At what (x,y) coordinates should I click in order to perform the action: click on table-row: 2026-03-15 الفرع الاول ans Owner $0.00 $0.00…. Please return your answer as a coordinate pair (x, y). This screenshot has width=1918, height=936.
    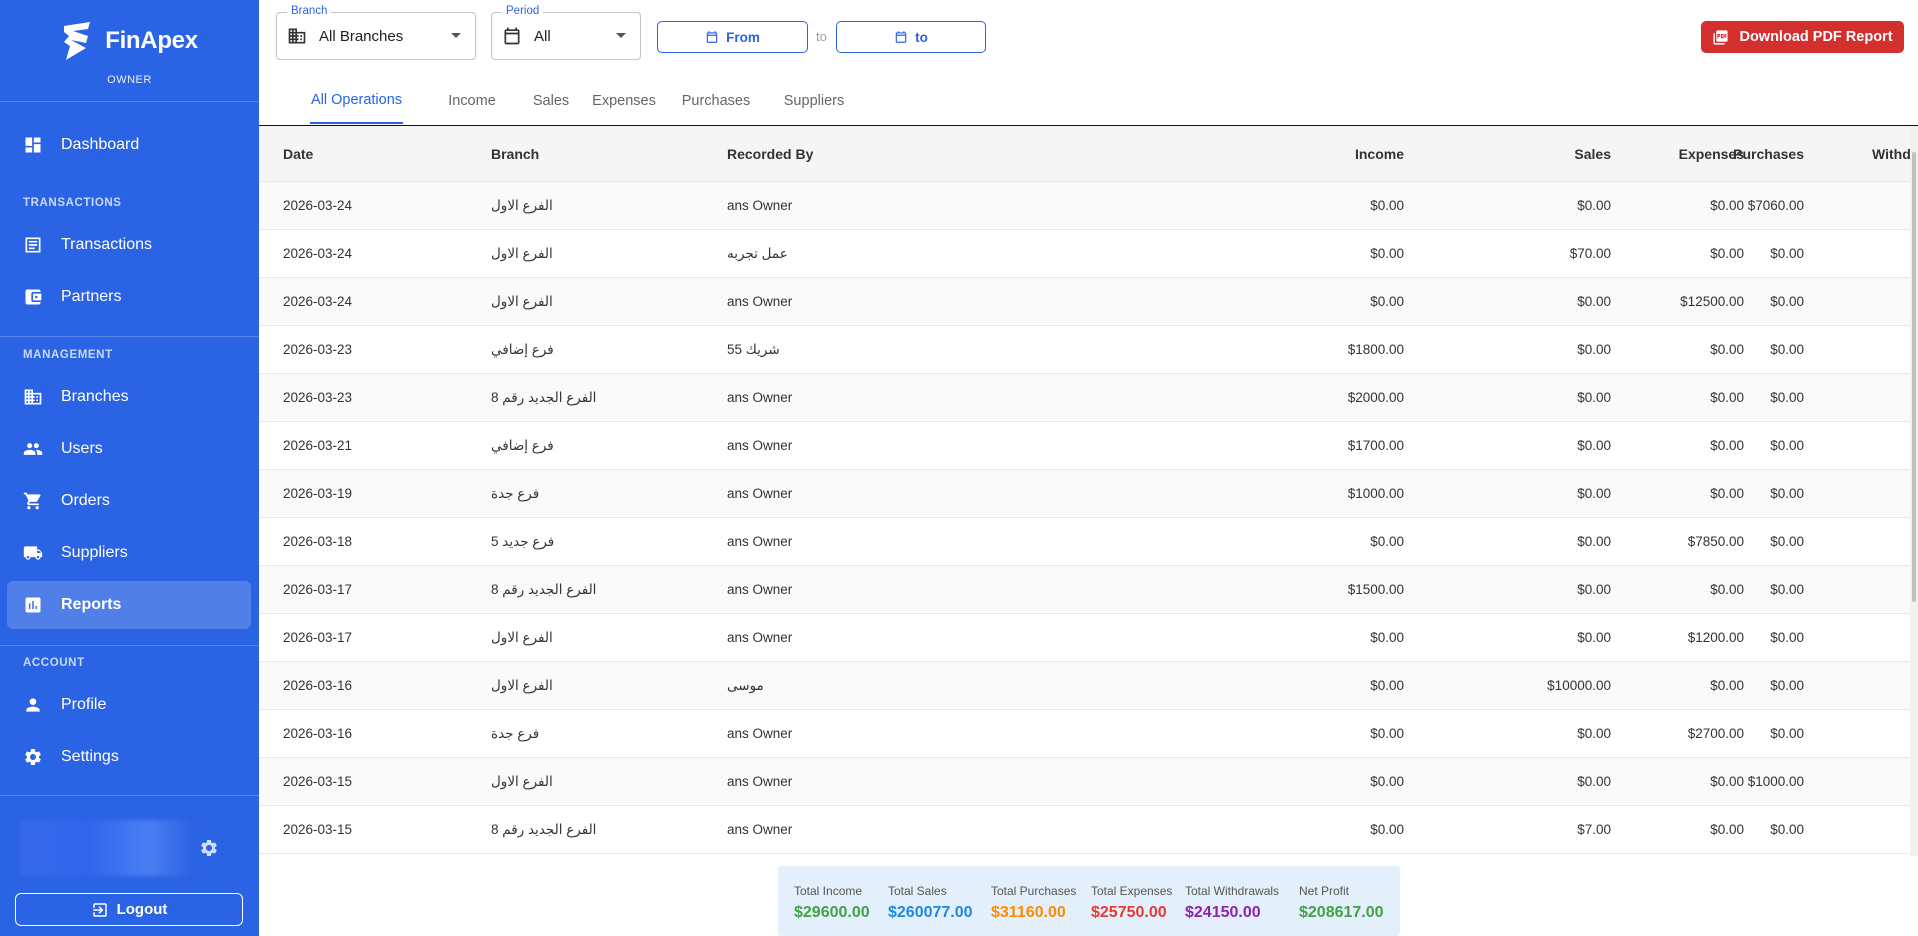
    Looking at the image, I should click on (1088, 782).